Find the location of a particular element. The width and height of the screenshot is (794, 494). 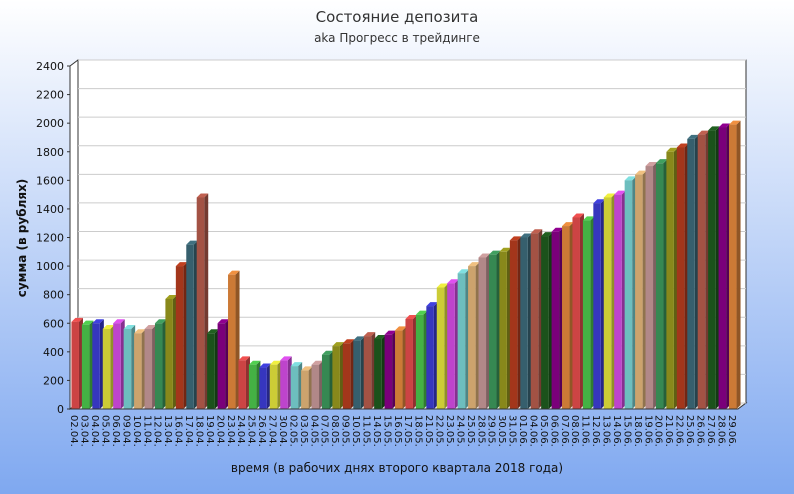

x-tick-label: 16.05. is located at coordinates (397, 431).